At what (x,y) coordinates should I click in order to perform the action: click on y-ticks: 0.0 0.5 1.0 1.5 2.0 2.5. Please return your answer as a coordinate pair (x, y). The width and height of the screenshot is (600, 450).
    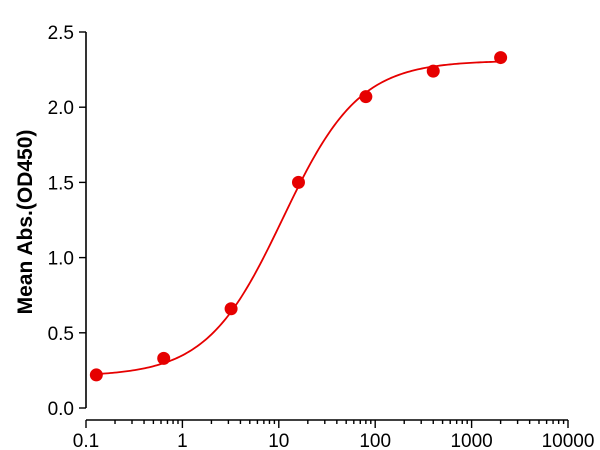
    Looking at the image, I should click on (67, 221).